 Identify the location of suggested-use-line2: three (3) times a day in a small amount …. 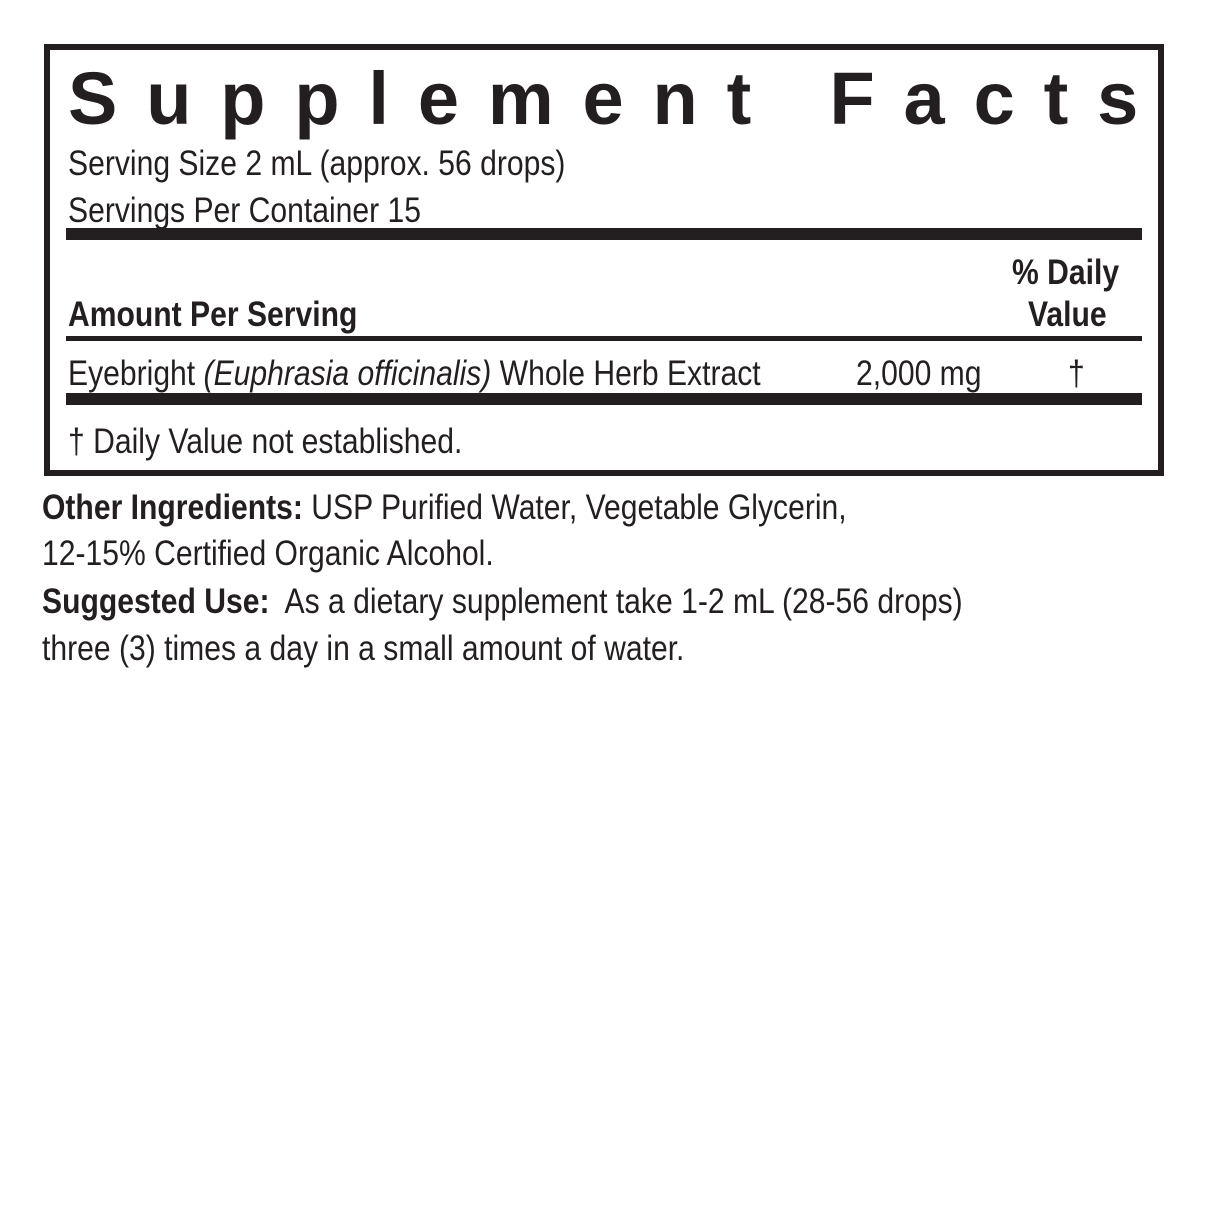
(363, 648).